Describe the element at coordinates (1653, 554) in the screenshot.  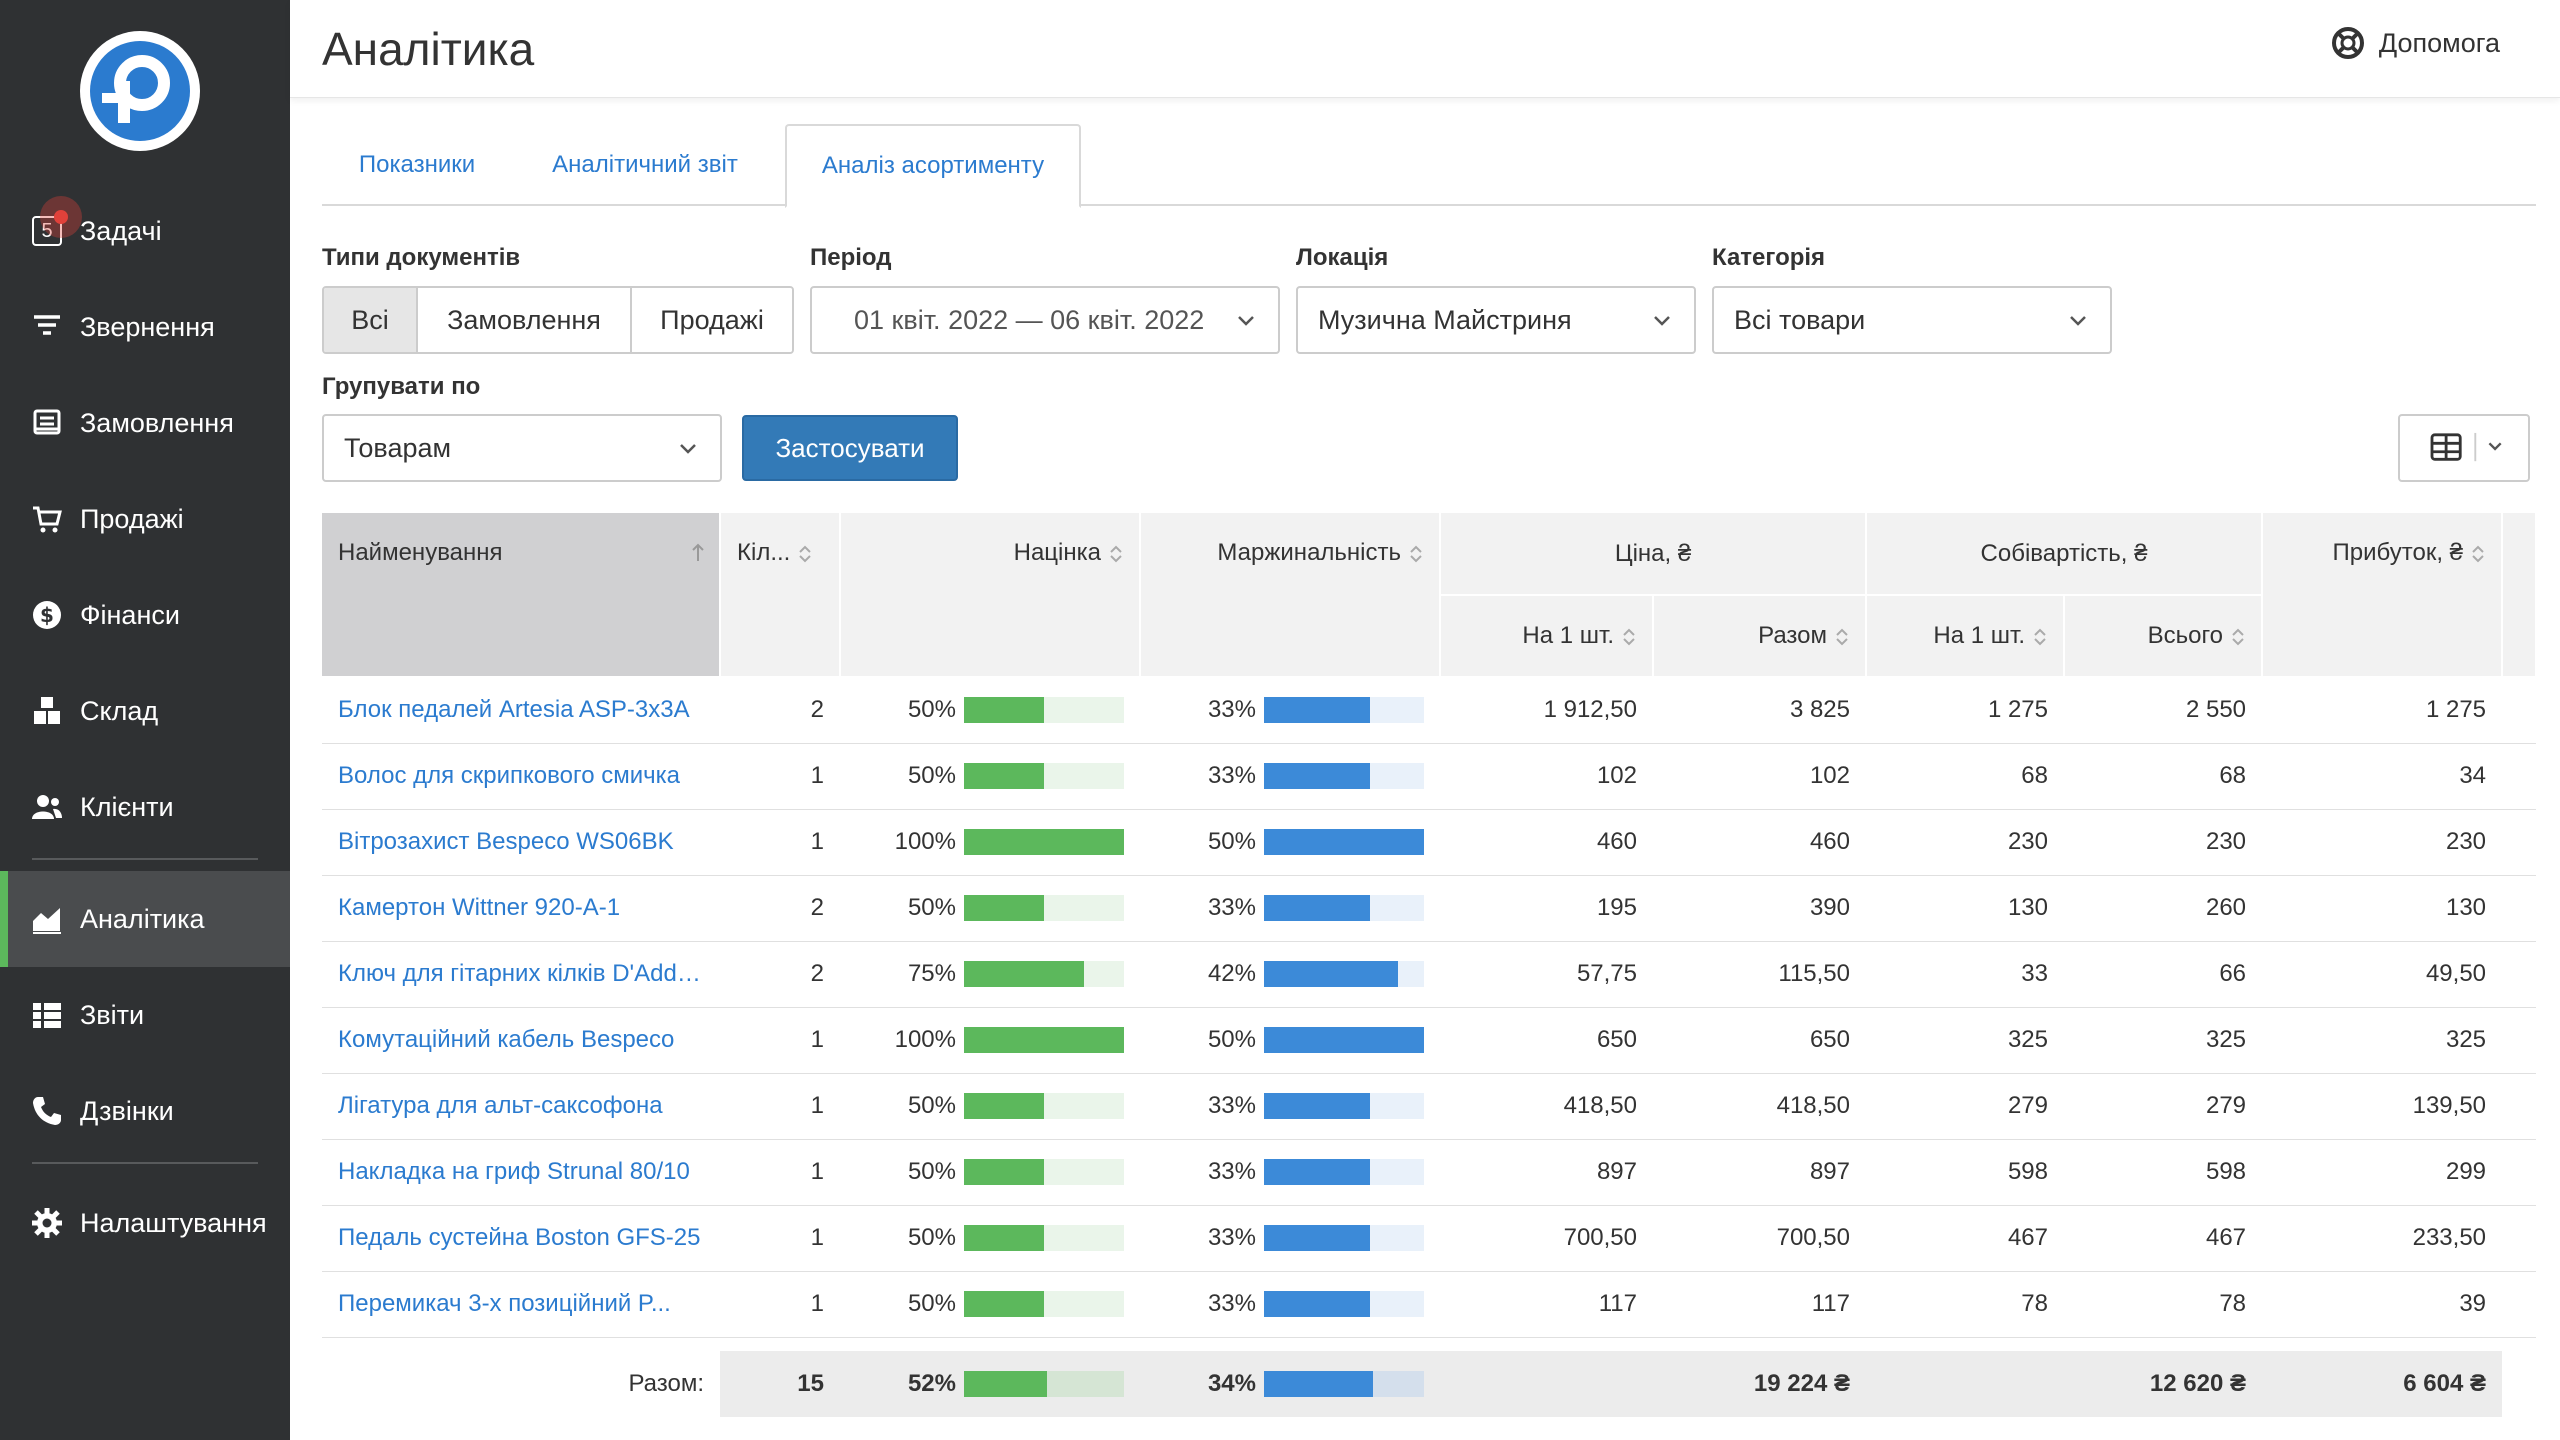
I see `col-price-group-header: Ціна, ₴` at that location.